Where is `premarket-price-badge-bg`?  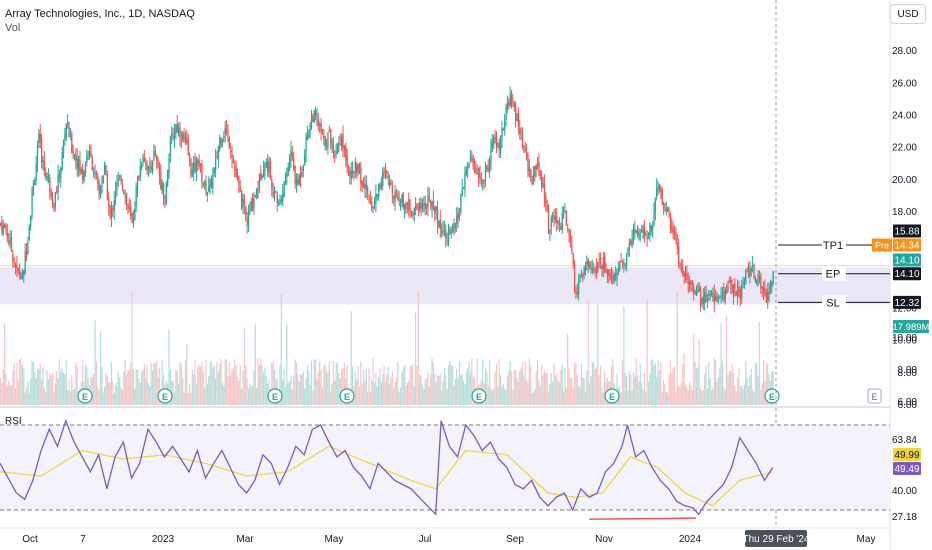 premarket-price-badge-bg is located at coordinates (907, 245).